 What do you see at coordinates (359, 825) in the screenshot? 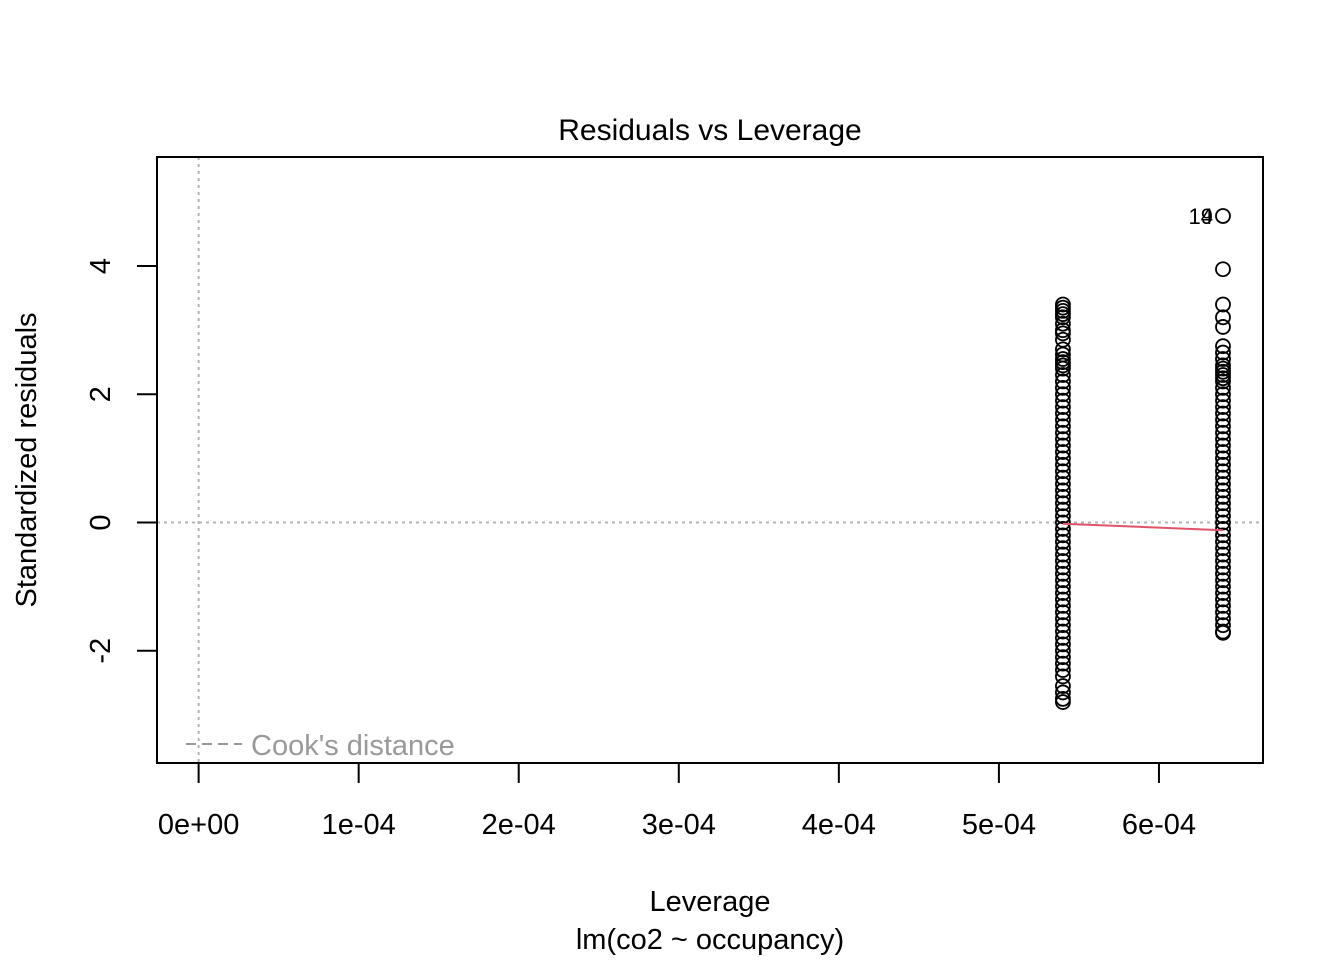
I see `x-tick-label: 1e-04` at bounding box center [359, 825].